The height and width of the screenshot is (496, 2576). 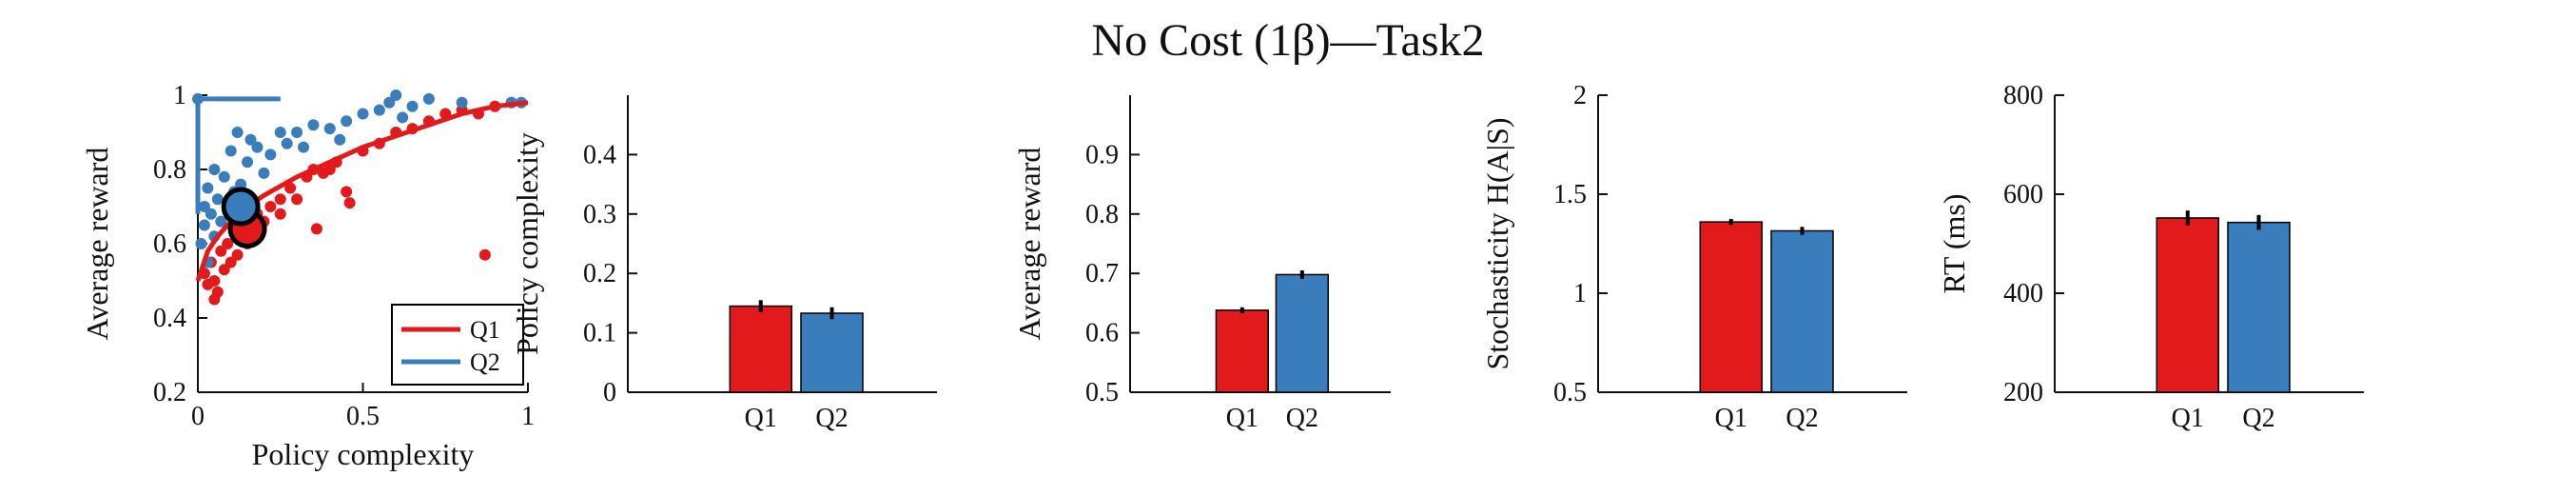 I want to click on x-tick-label: 0.5, so click(x=363, y=416).